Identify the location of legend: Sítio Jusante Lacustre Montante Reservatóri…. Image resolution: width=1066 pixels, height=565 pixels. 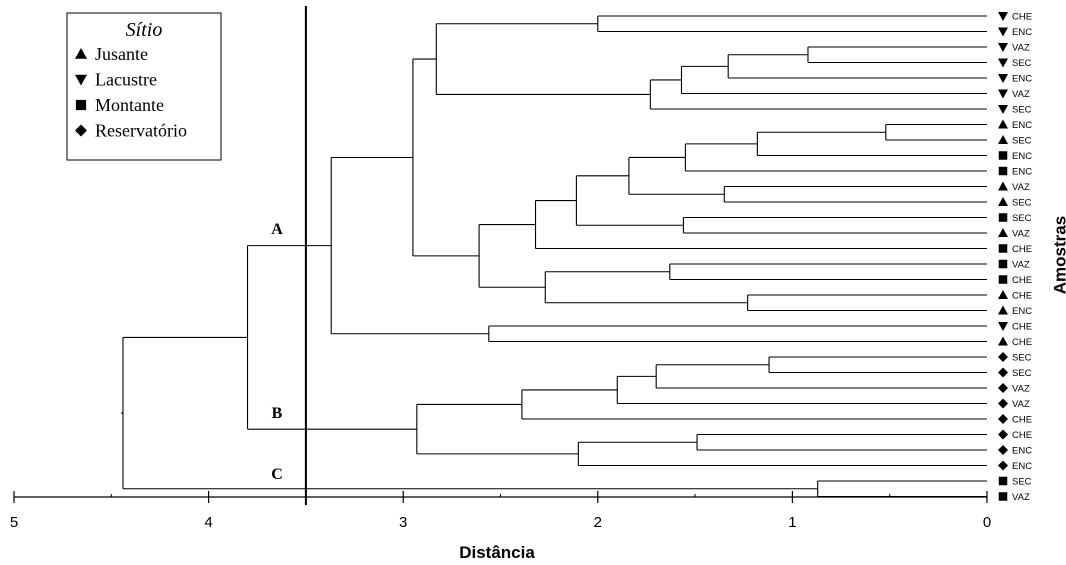
(144, 86).